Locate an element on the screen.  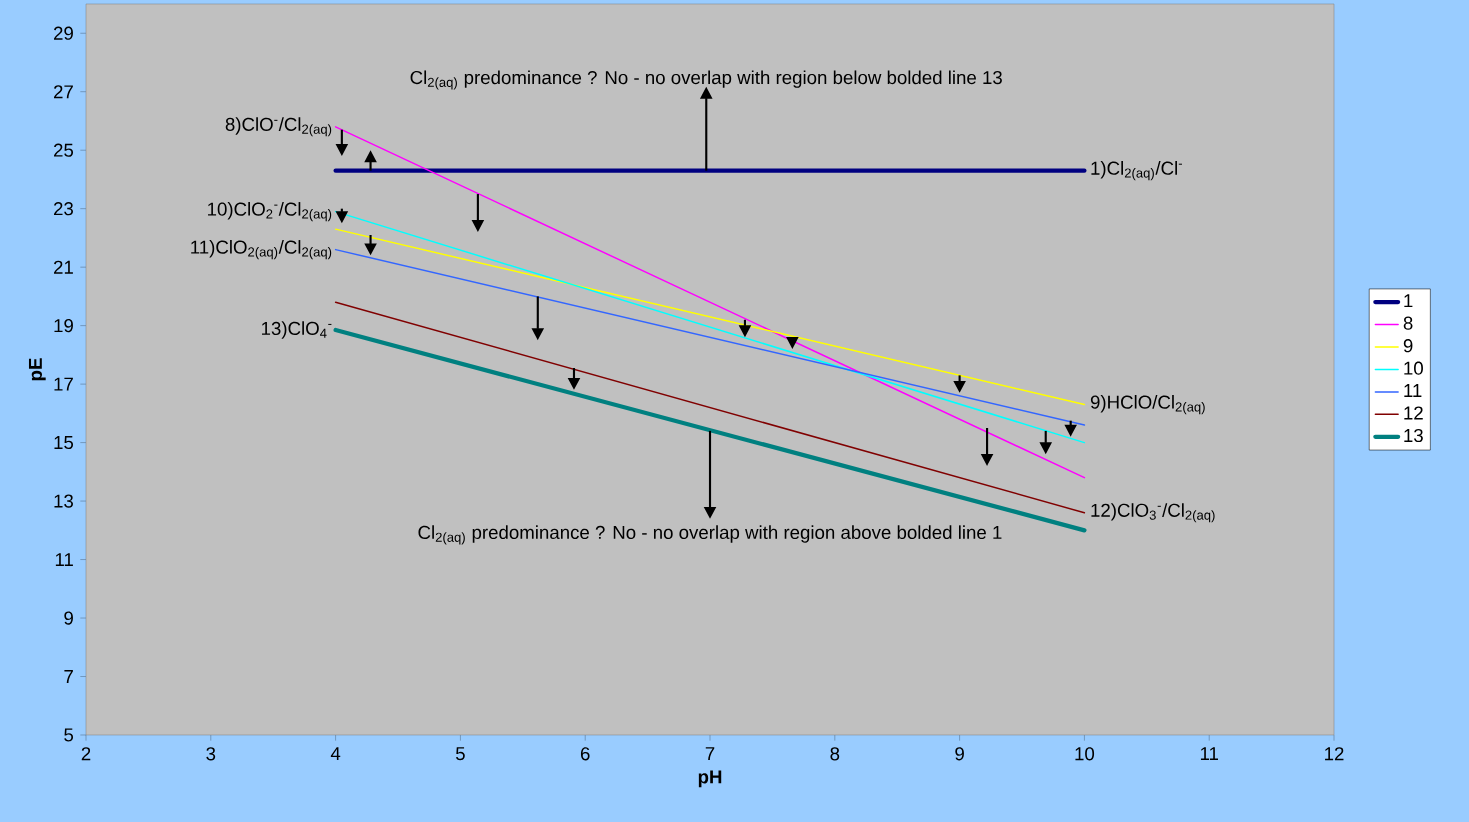
annotation: 9)HClO/Cl$_{2(aq)}$ is located at coordinates (1147, 405).